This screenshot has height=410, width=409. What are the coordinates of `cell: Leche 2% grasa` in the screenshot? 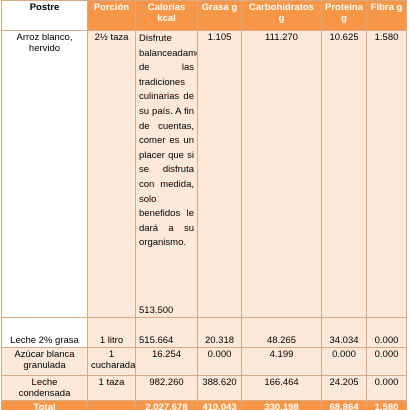 It's located at (44, 332).